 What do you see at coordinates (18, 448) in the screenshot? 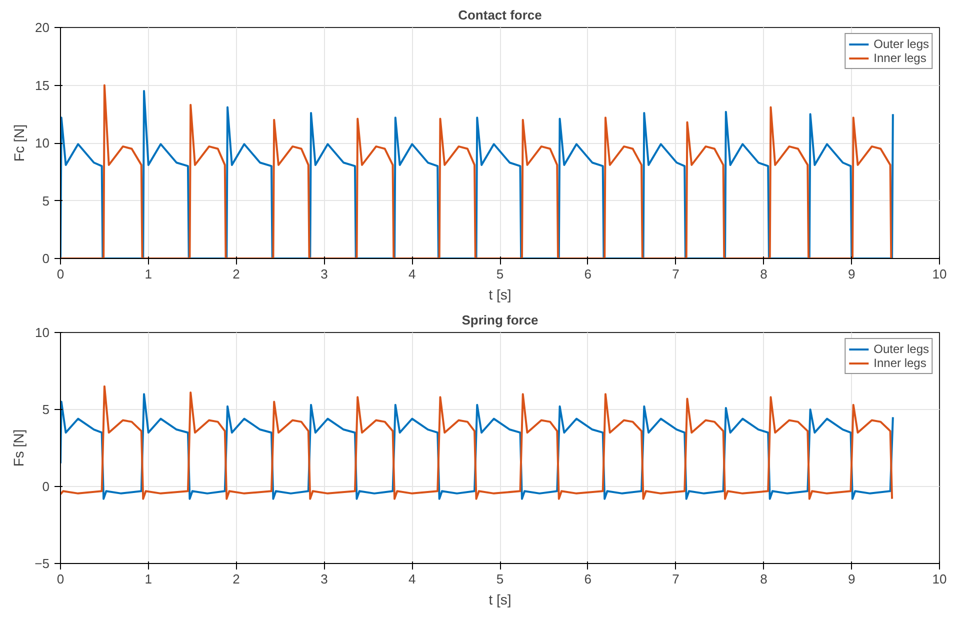
I see `y-axis-title: Fs [N]` at bounding box center [18, 448].